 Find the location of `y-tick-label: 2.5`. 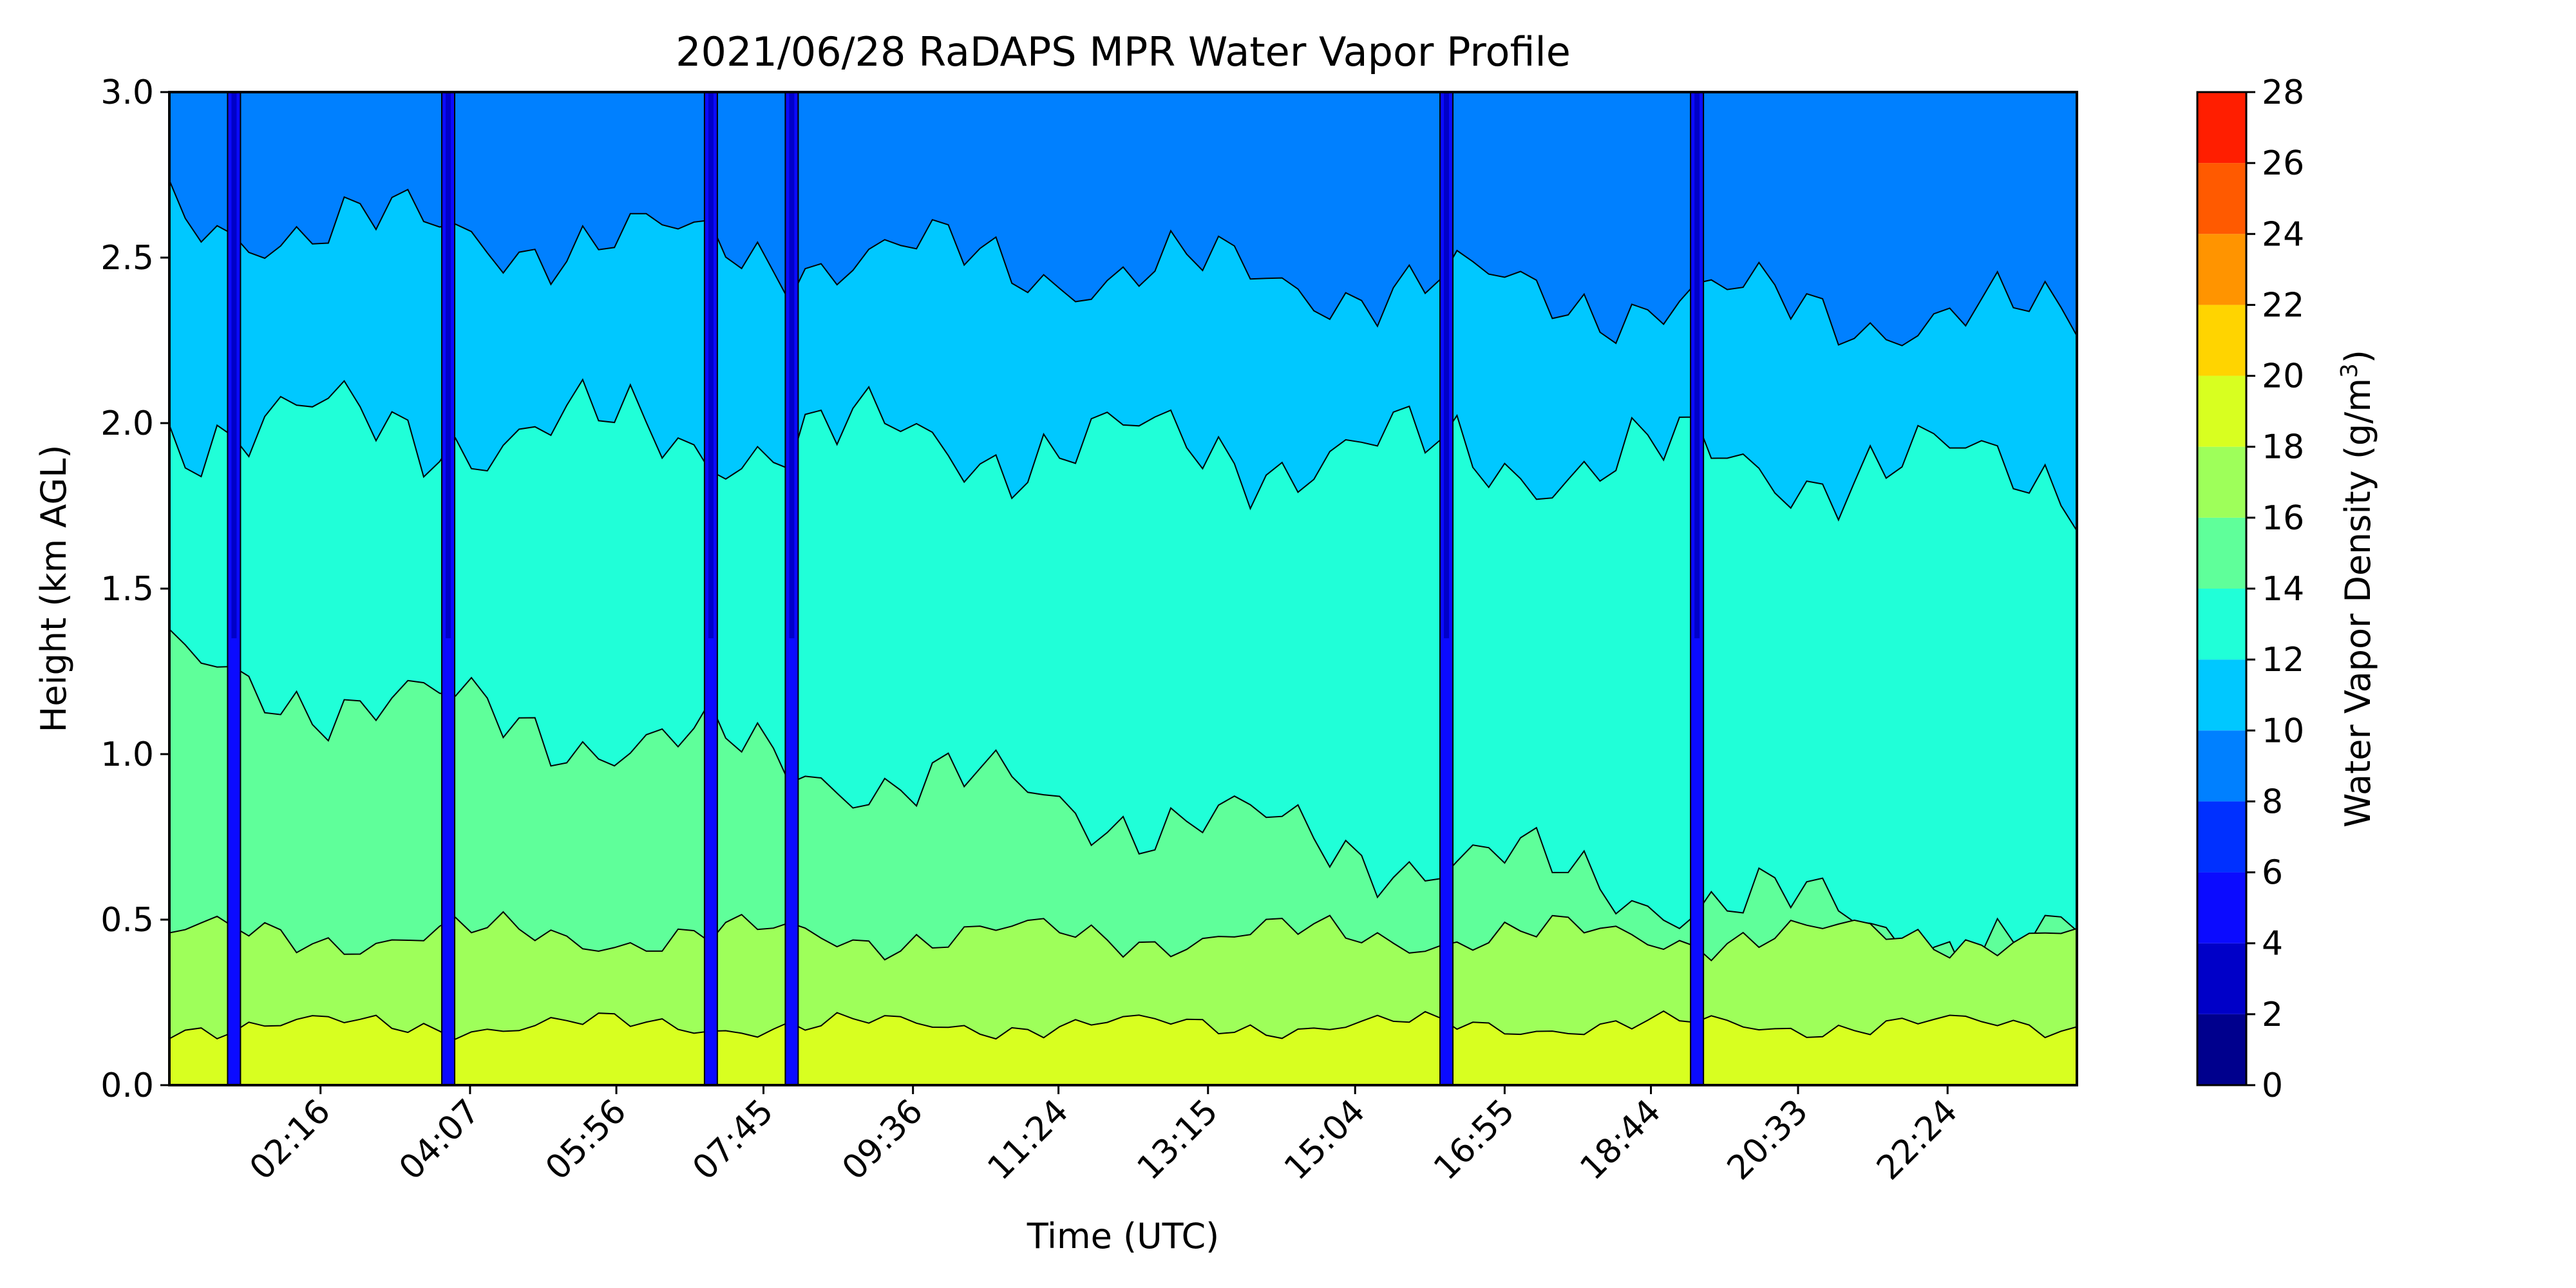

y-tick-label: 2.5 is located at coordinates (127, 258).